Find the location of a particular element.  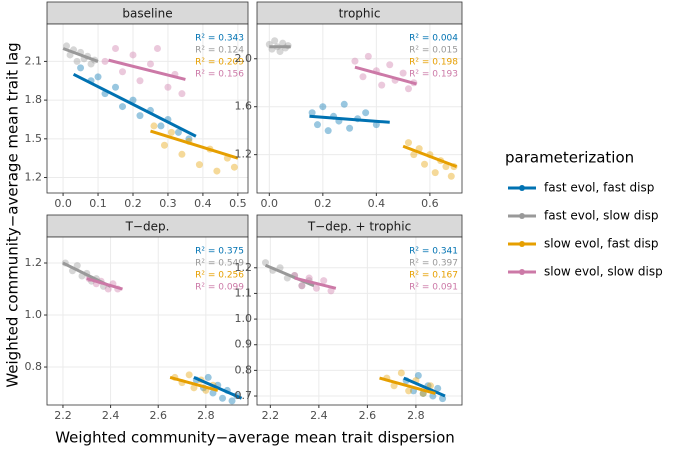

legend-label: fast evol, slow disp is located at coordinates (601, 216).